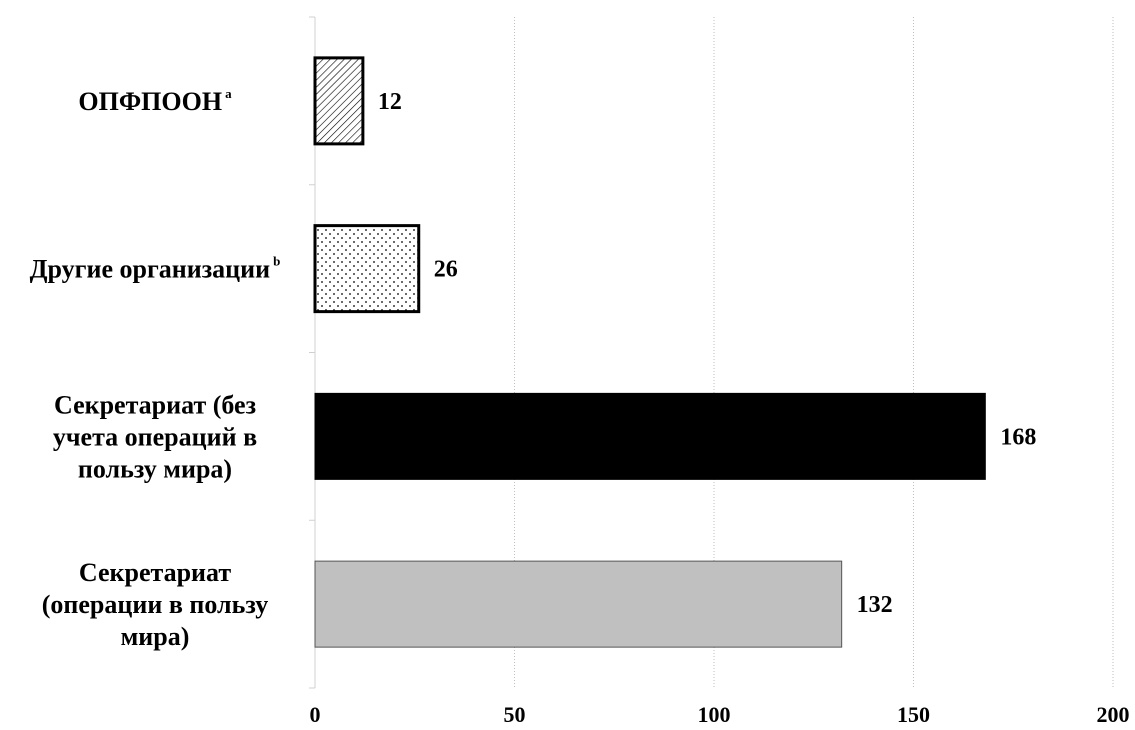 The image size is (1135, 730). What do you see at coordinates (228, 93) in the screenshot?
I see `footnote-marker: a` at bounding box center [228, 93].